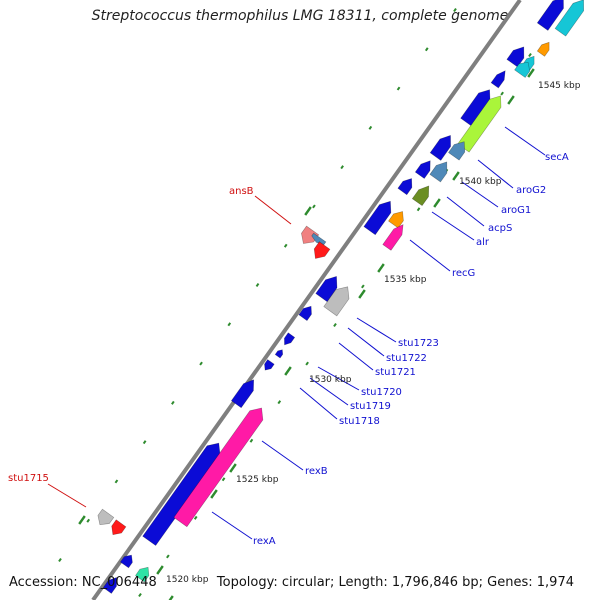 The image size is (600, 600). I want to click on gene-label-rexb: rexB, so click(316, 471).